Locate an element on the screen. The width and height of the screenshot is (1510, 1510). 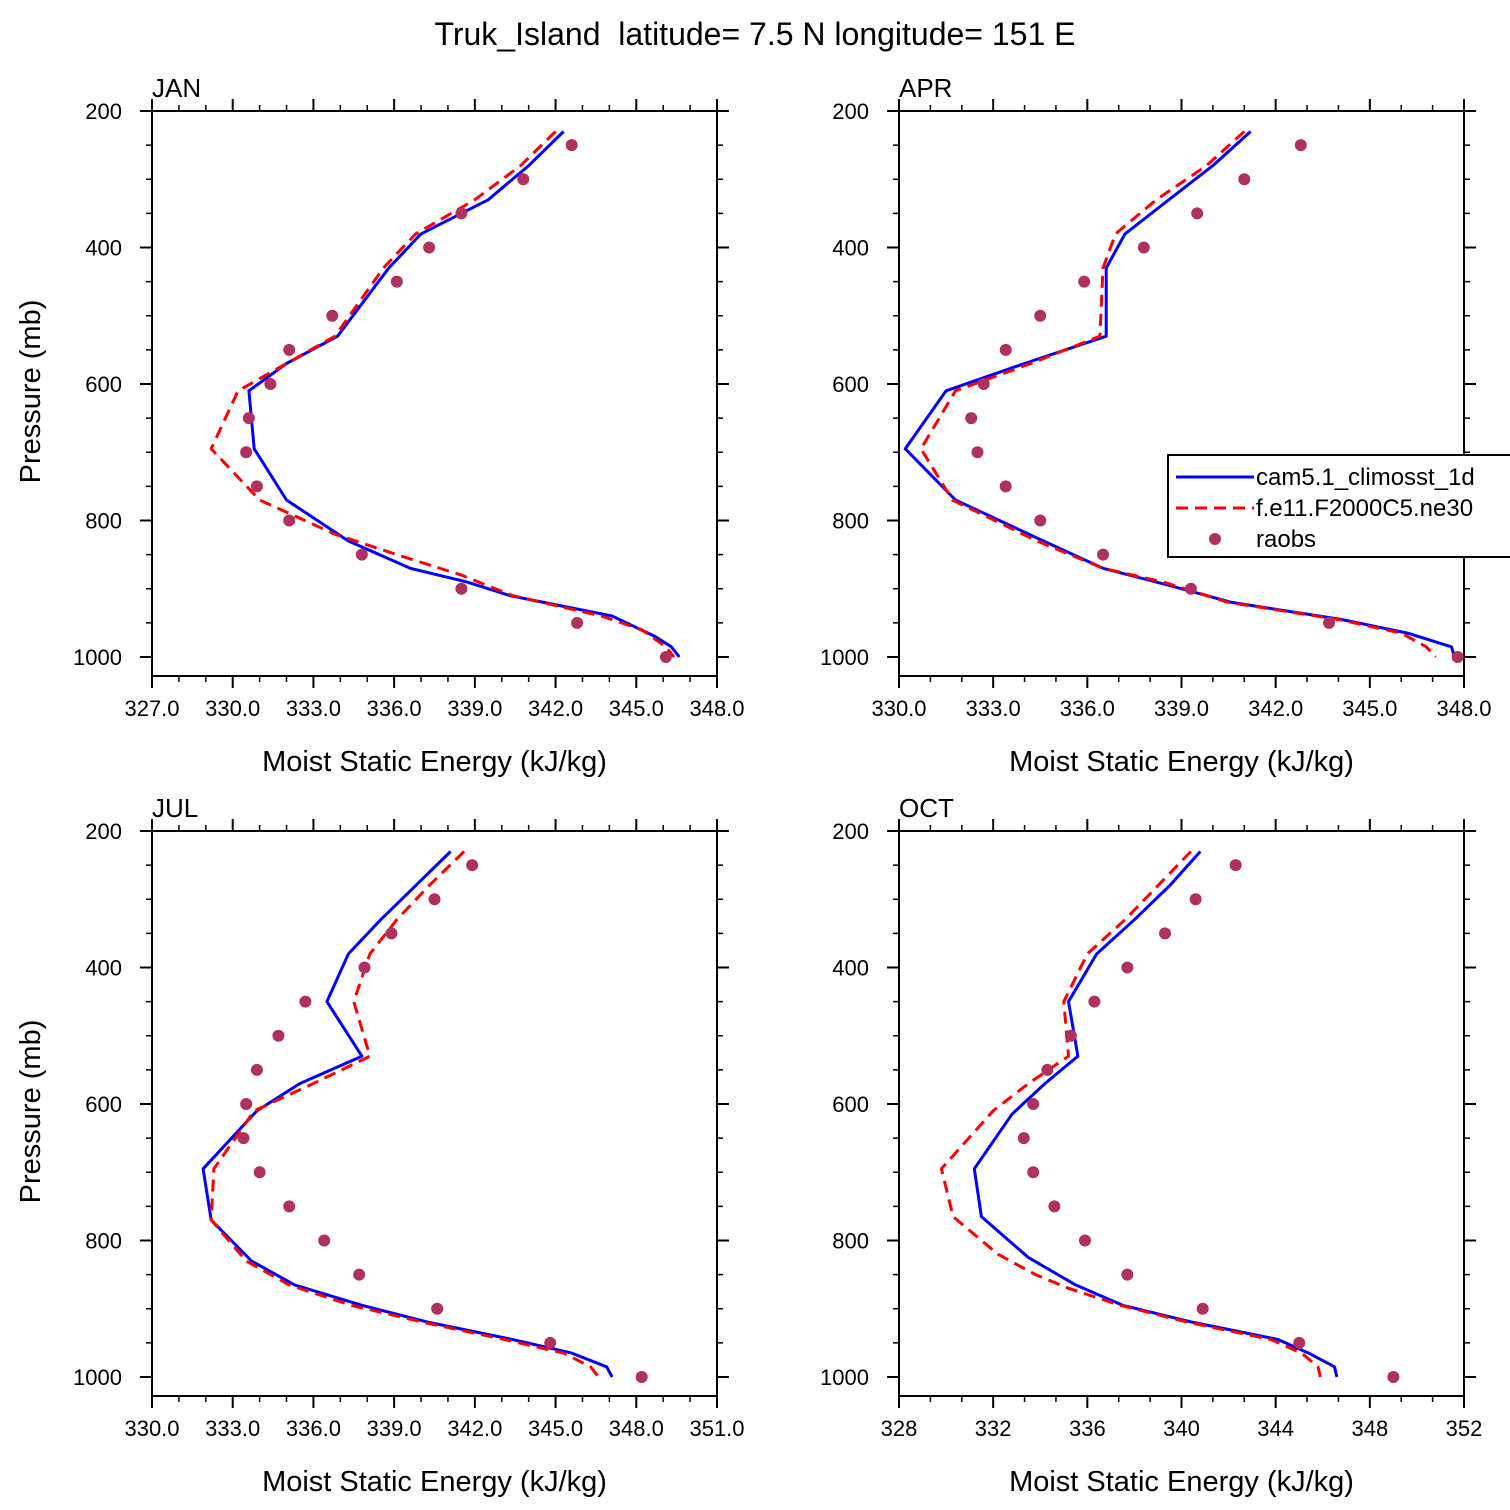
panel-label: OCT is located at coordinates (926, 808).